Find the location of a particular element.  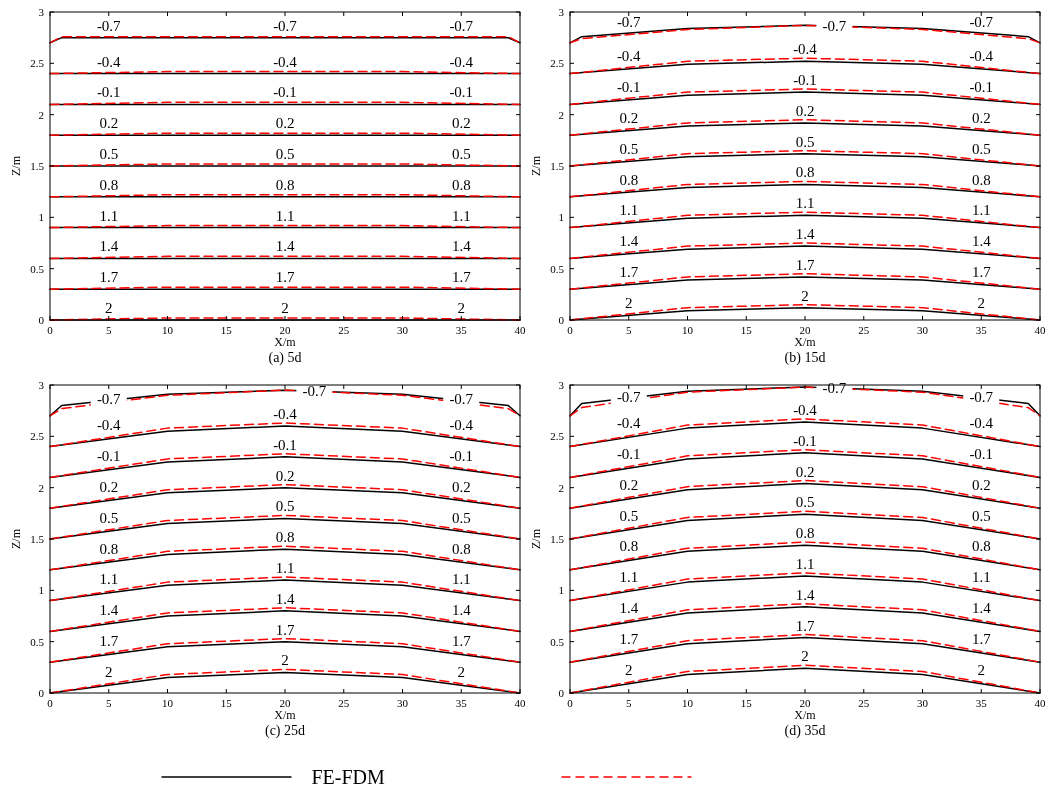

text: (b) 15d is located at coordinates (805, 358).